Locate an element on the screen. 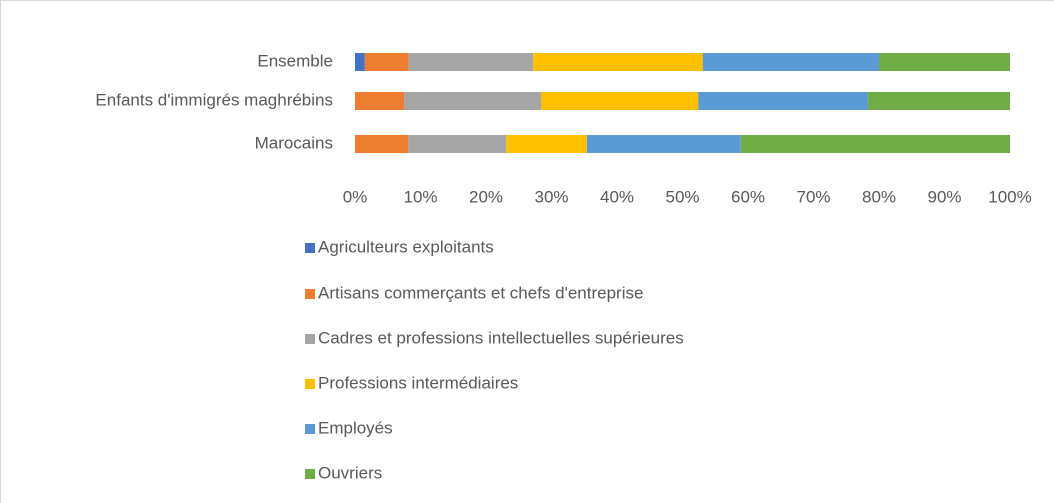 This screenshot has height=503, width=1054. legend-label: Ouvriers is located at coordinates (350, 472).